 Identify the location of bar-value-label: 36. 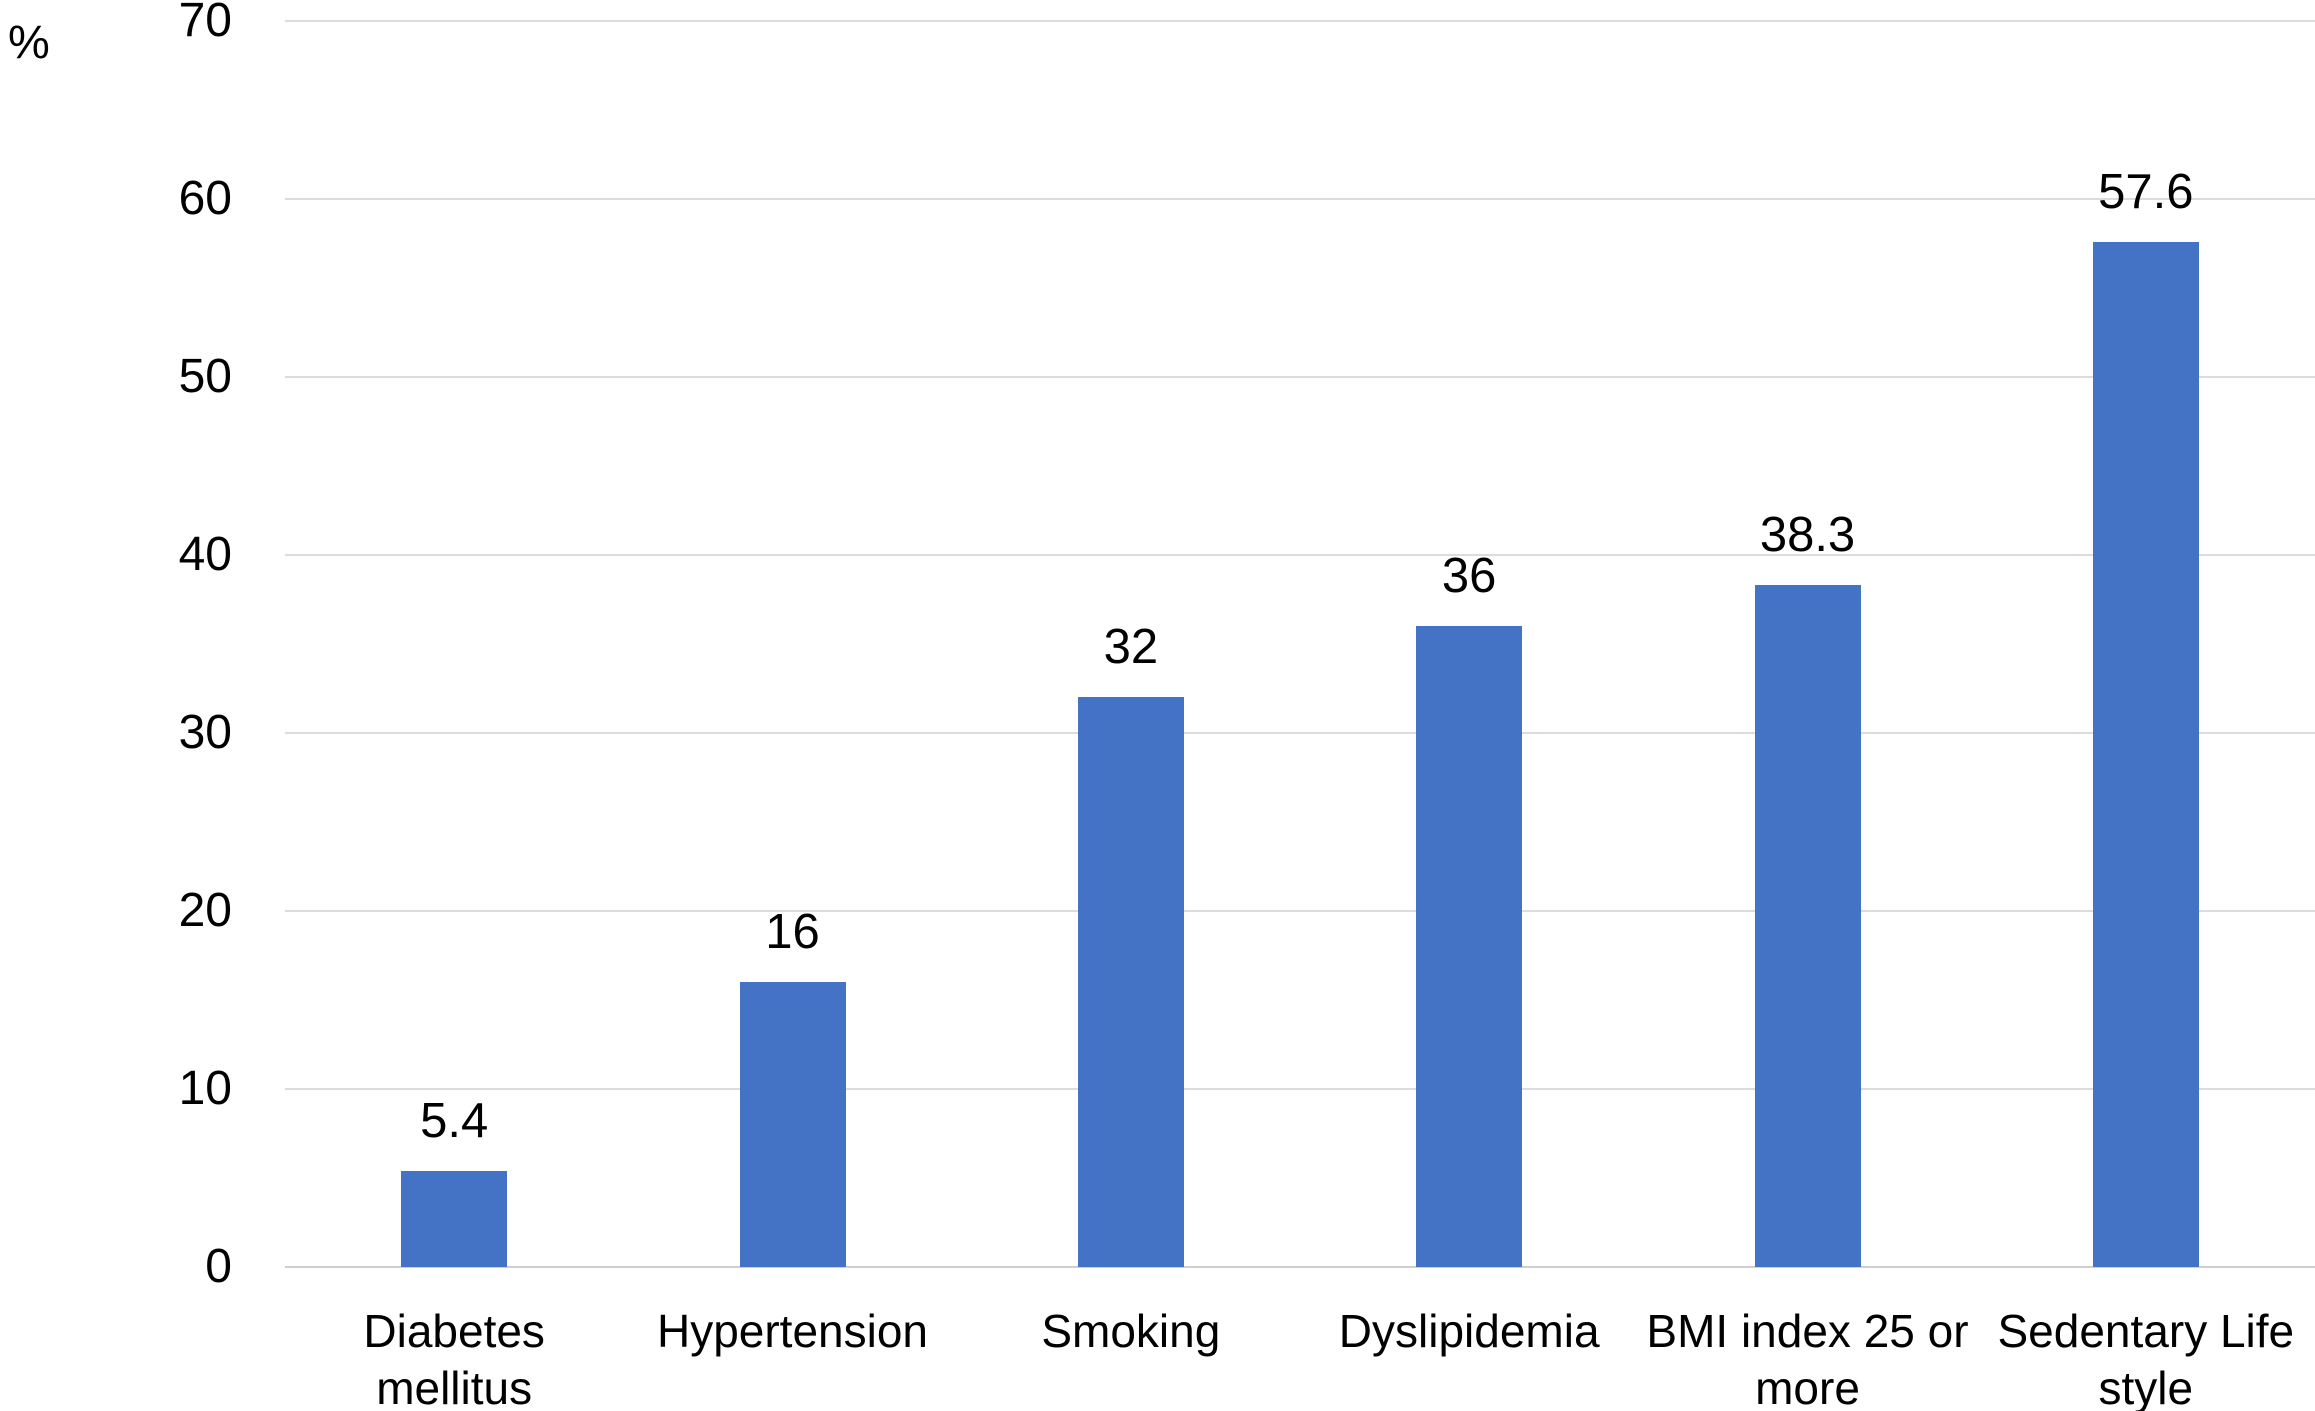
(1469, 576).